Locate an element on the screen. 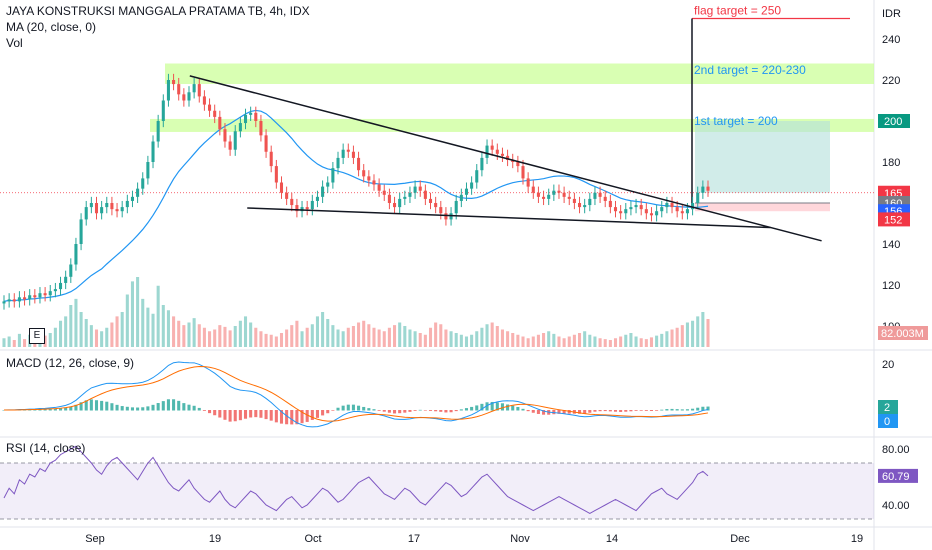 The height and width of the screenshot is (550, 932). flag-target-label: flag target = 250 is located at coordinates (737, 11).